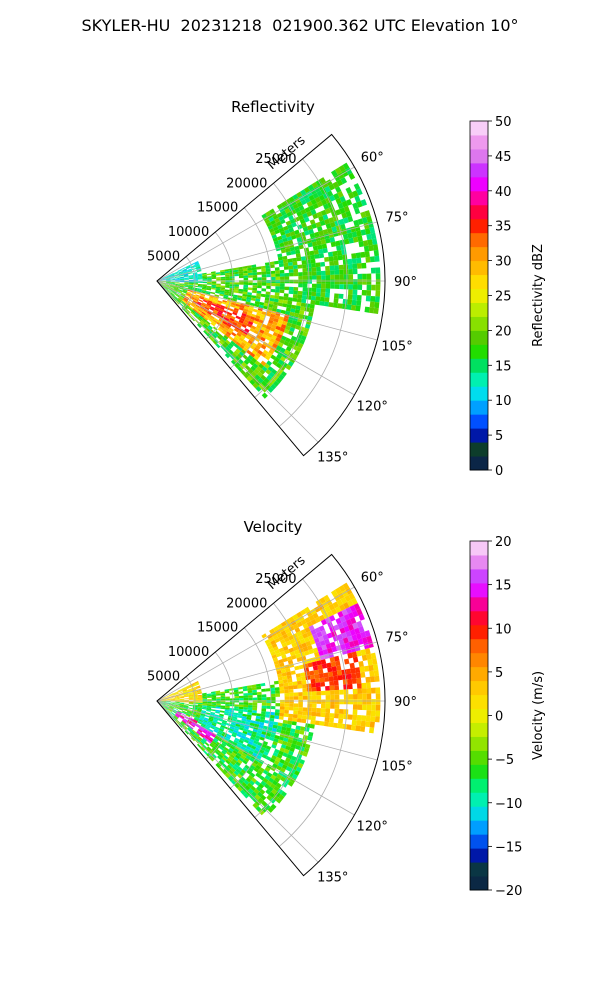 The width and height of the screenshot is (600, 1000). What do you see at coordinates (508, 891) in the screenshot?
I see `colorbar-tick-label: −20` at bounding box center [508, 891].